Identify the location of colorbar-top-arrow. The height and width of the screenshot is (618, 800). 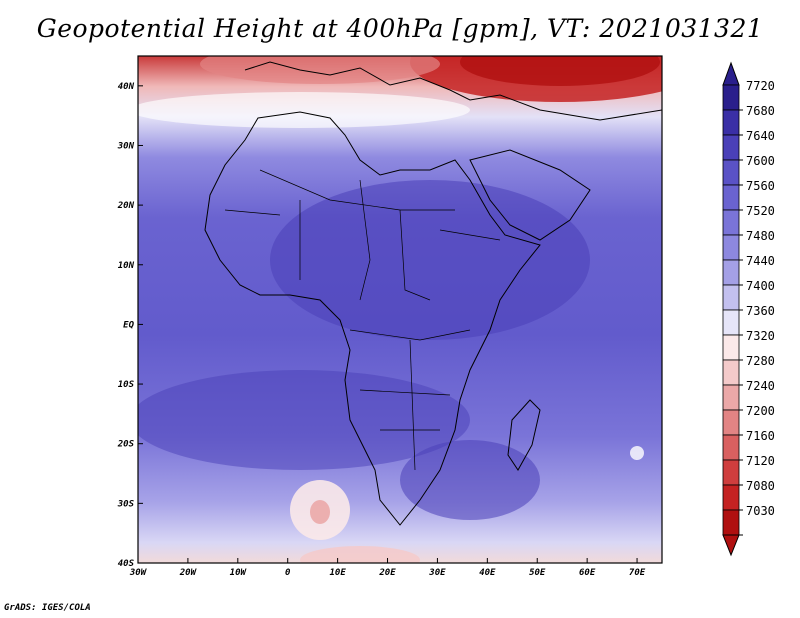
(731, 73).